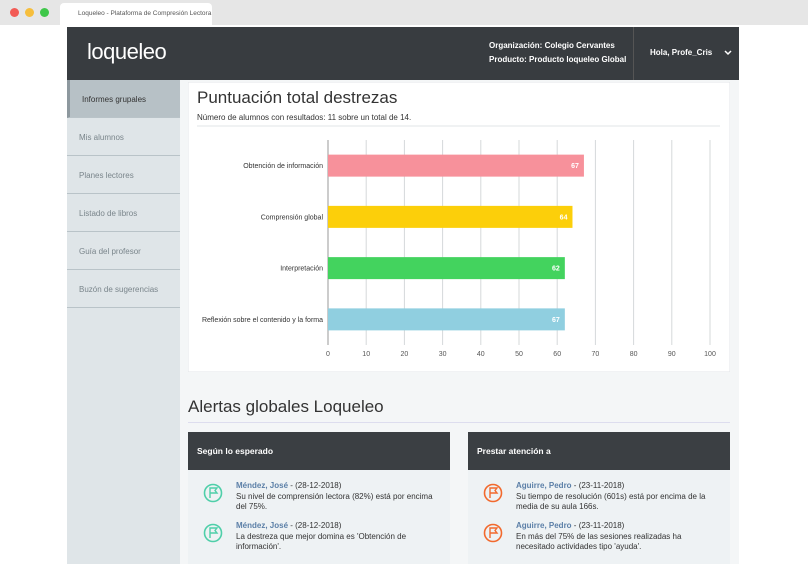  What do you see at coordinates (123, 137) in the screenshot?
I see `nav-item: Mis alumnos` at bounding box center [123, 137].